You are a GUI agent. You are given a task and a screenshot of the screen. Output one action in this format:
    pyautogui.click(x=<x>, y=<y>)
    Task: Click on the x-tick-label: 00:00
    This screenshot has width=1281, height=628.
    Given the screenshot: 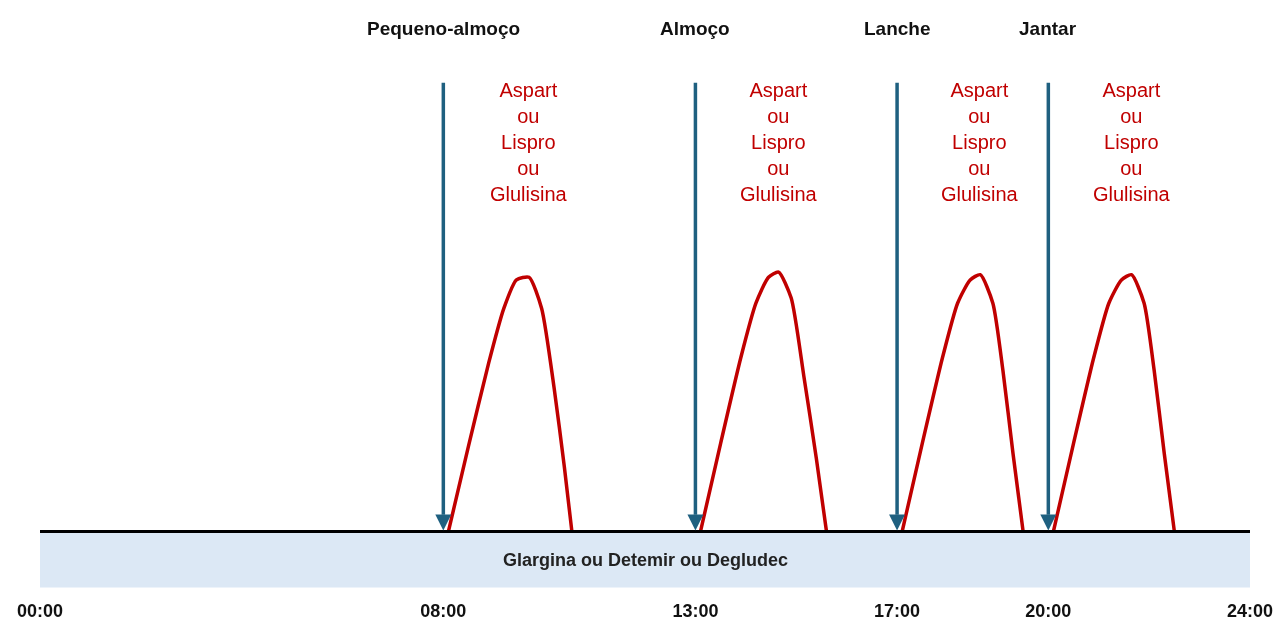 What is the action you would take?
    pyautogui.click(x=40, y=611)
    